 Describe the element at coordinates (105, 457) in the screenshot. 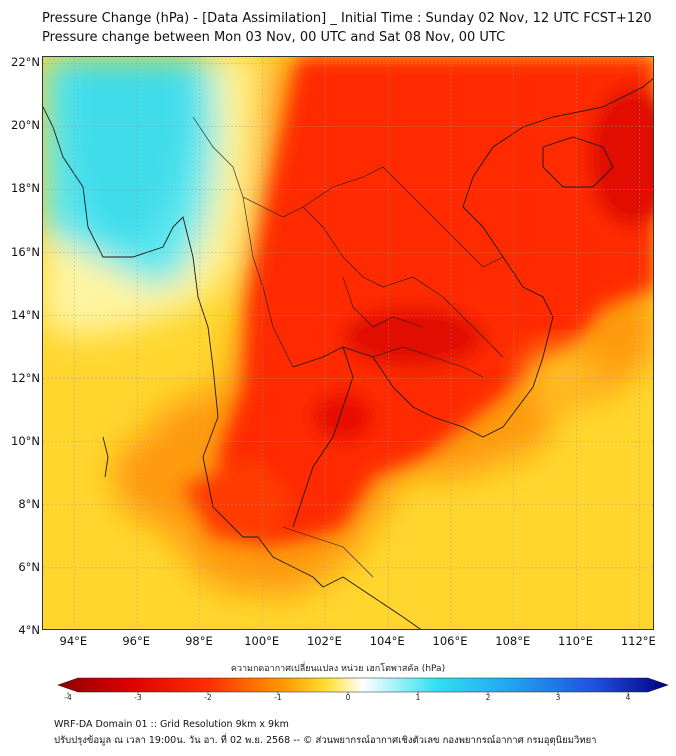

I see `coast-islands` at that location.